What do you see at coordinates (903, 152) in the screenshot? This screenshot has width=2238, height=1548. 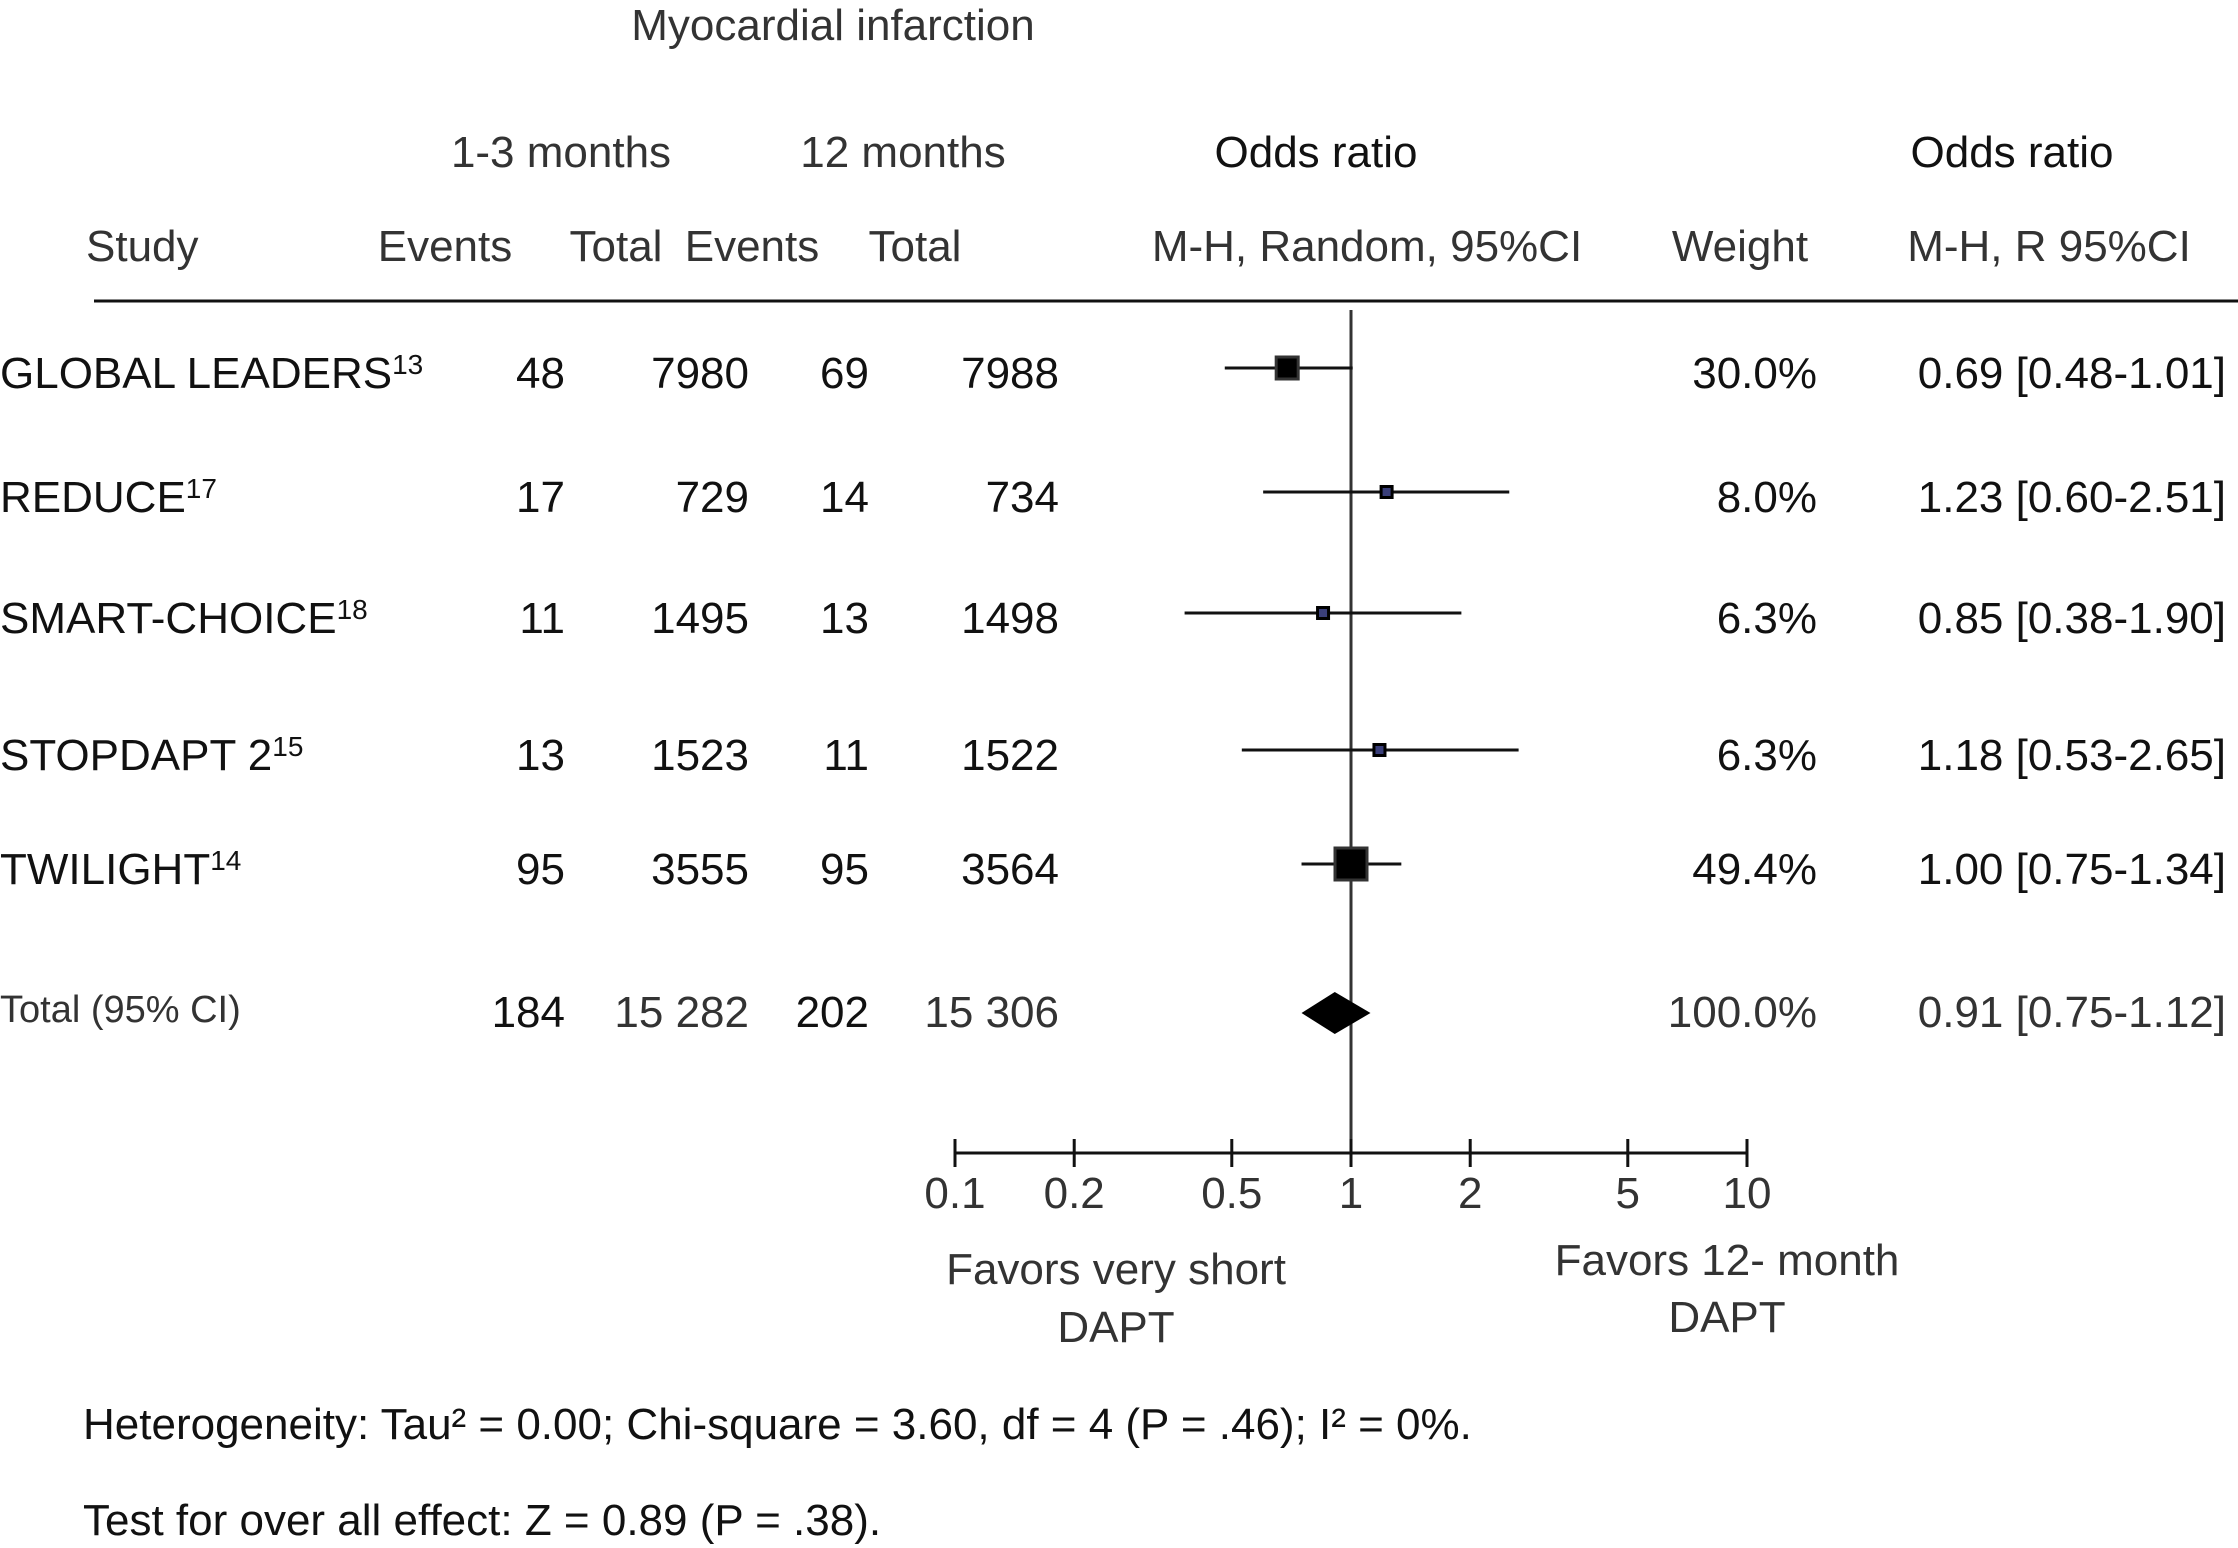 I see `group-header-long: 12 months` at bounding box center [903, 152].